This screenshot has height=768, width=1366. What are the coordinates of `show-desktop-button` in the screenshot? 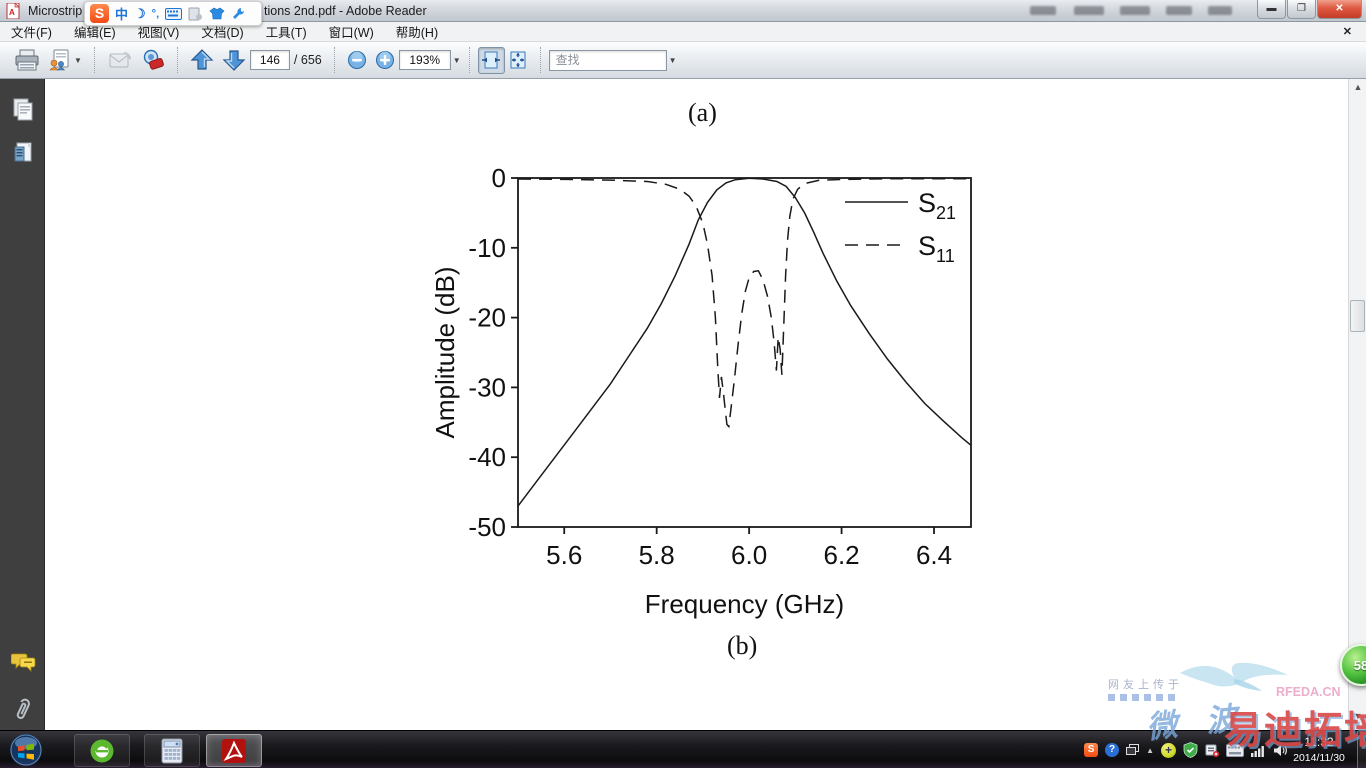 It's located at (1361, 749).